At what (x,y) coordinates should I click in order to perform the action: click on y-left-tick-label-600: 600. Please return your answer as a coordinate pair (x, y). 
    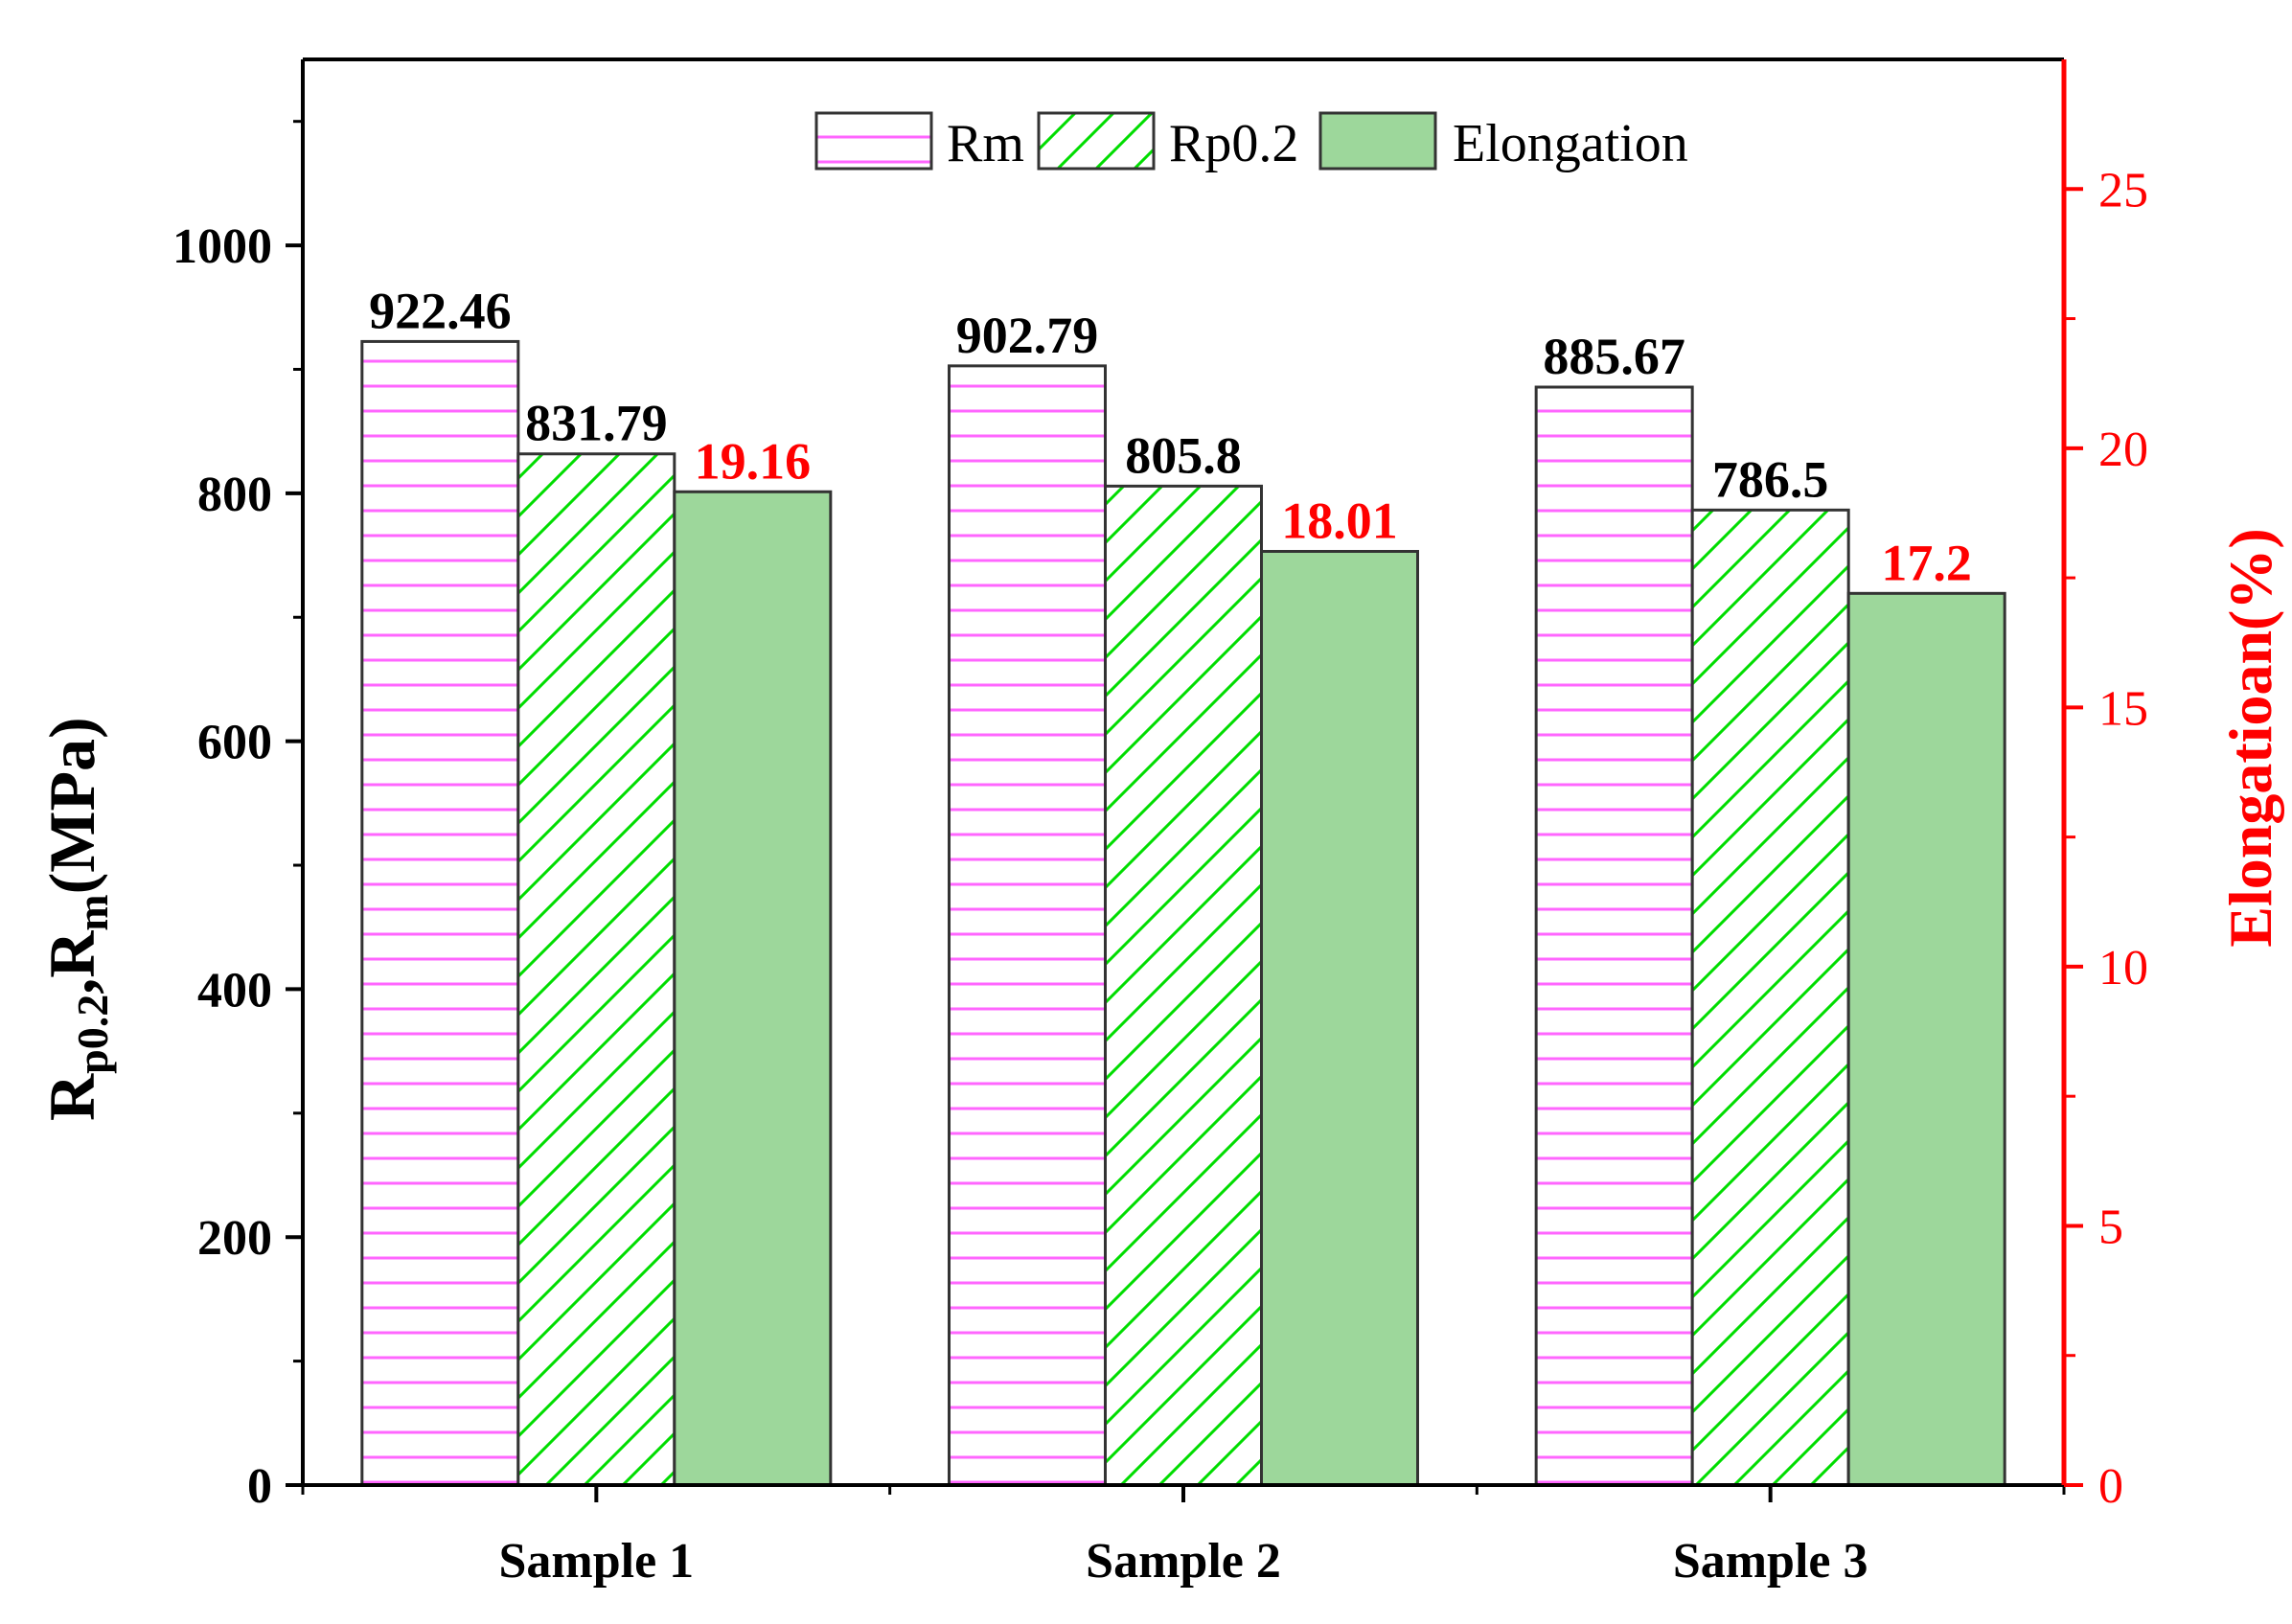
    Looking at the image, I should click on (235, 743).